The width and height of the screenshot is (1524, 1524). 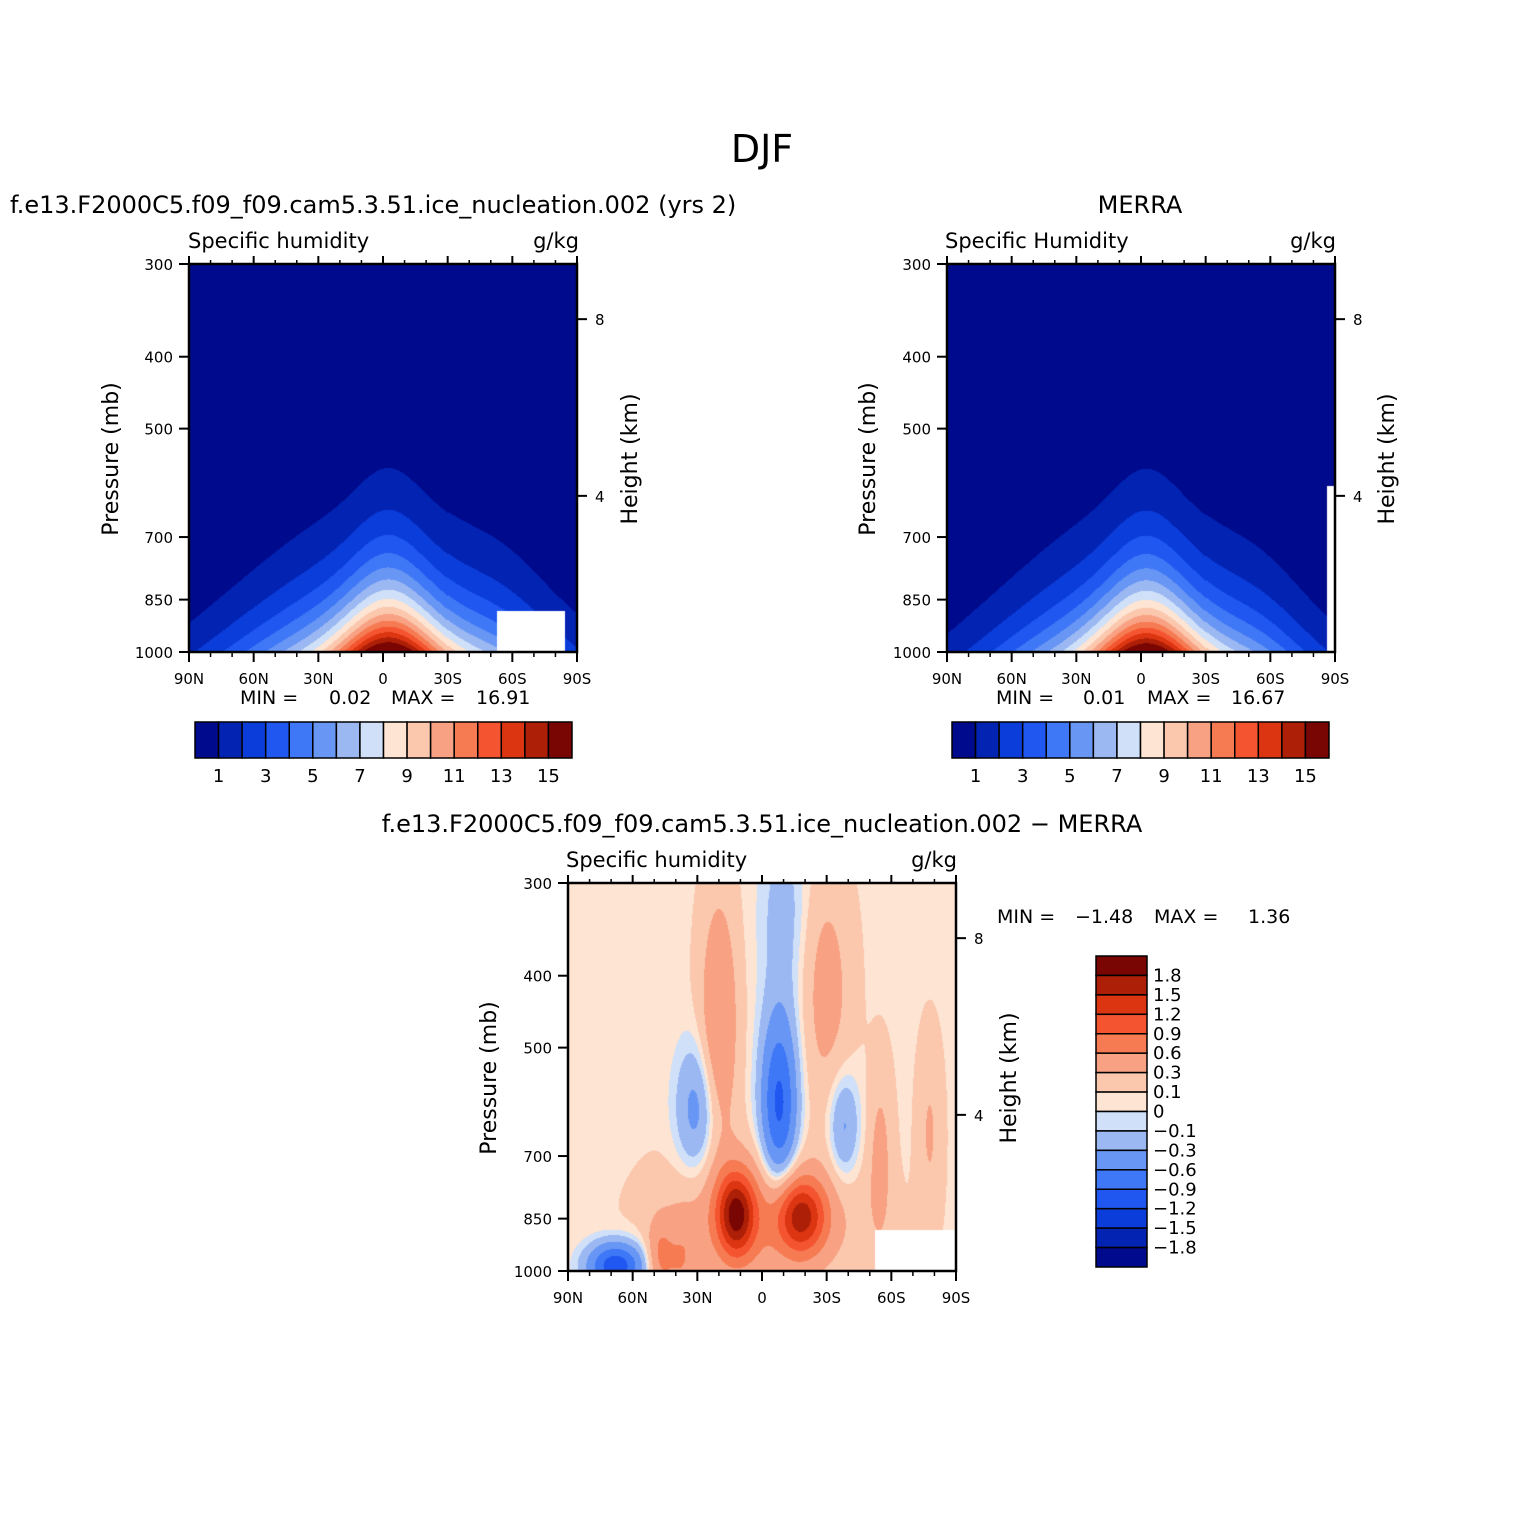 What do you see at coordinates (1175, 1150) in the screenshot?
I see `colorbar-label: −0.3` at bounding box center [1175, 1150].